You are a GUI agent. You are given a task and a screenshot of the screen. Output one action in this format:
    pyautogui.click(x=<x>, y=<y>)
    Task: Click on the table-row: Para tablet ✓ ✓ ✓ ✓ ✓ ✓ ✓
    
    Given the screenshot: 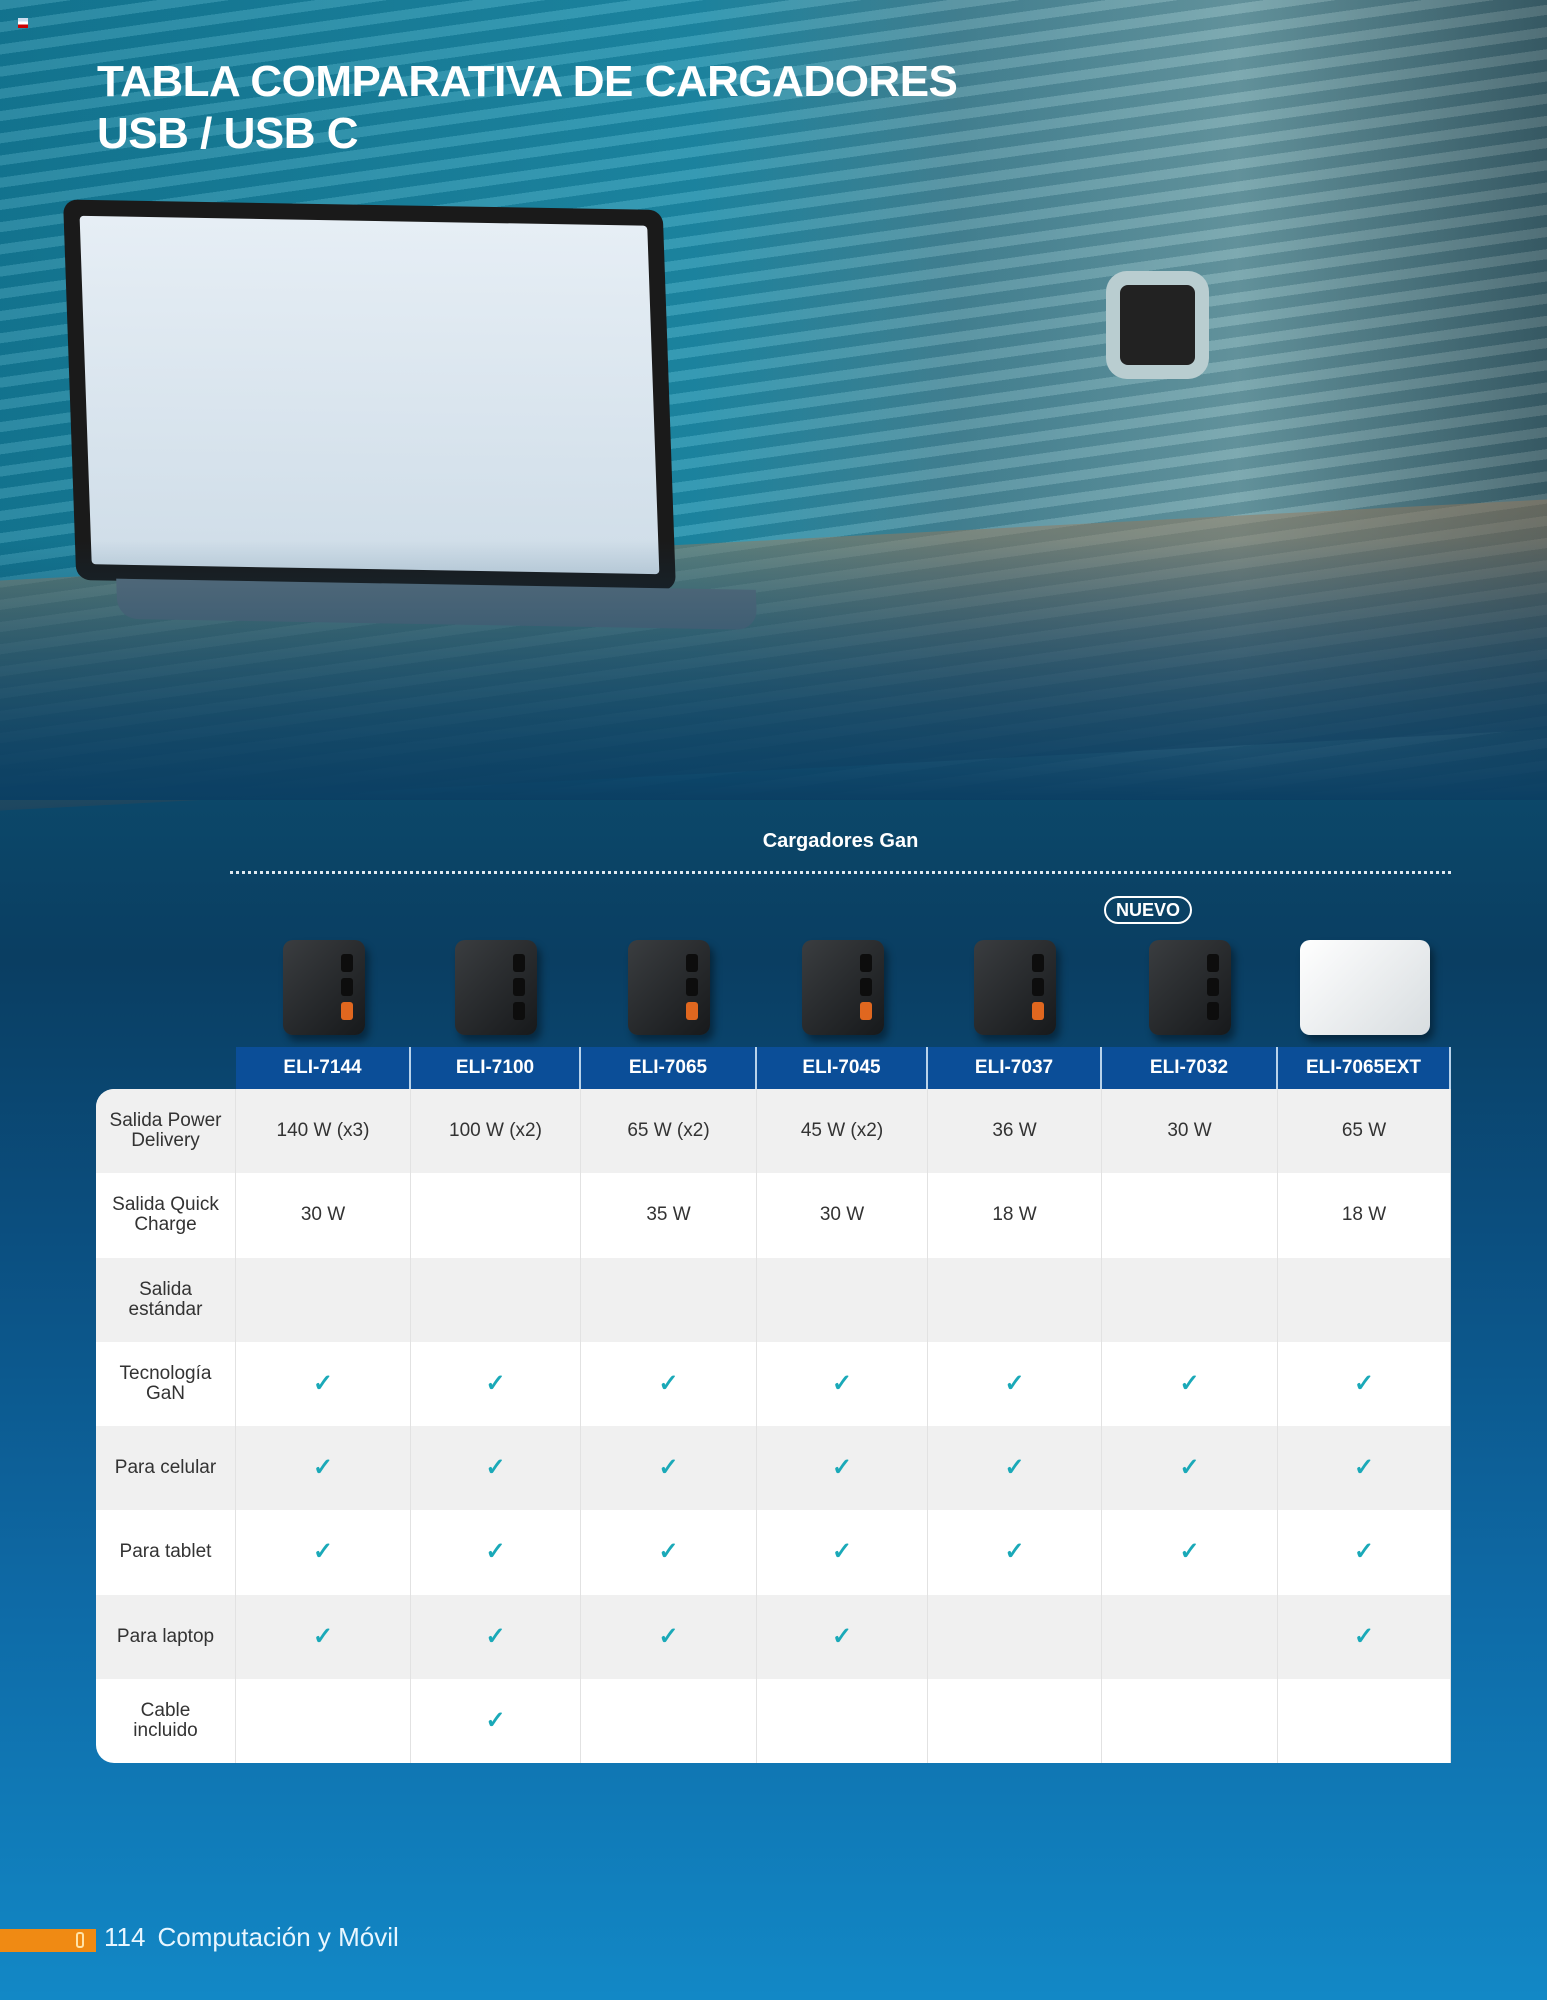 What is the action you would take?
    pyautogui.click(x=773, y=1552)
    